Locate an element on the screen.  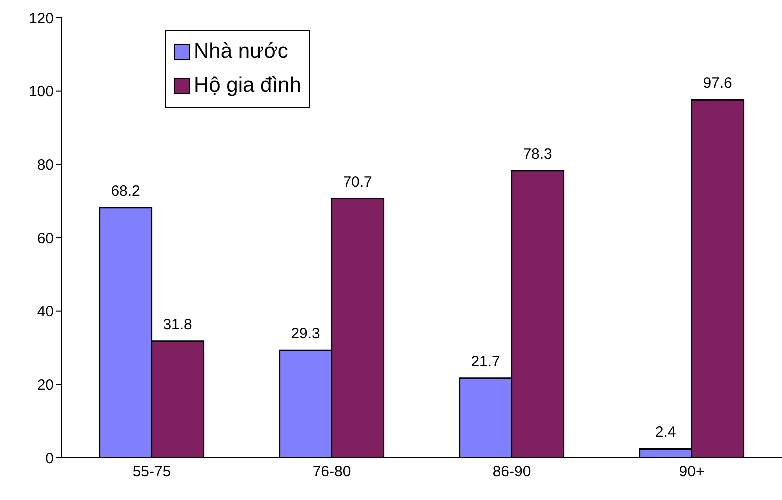
x-tick-label: 76-80 is located at coordinates (332, 472).